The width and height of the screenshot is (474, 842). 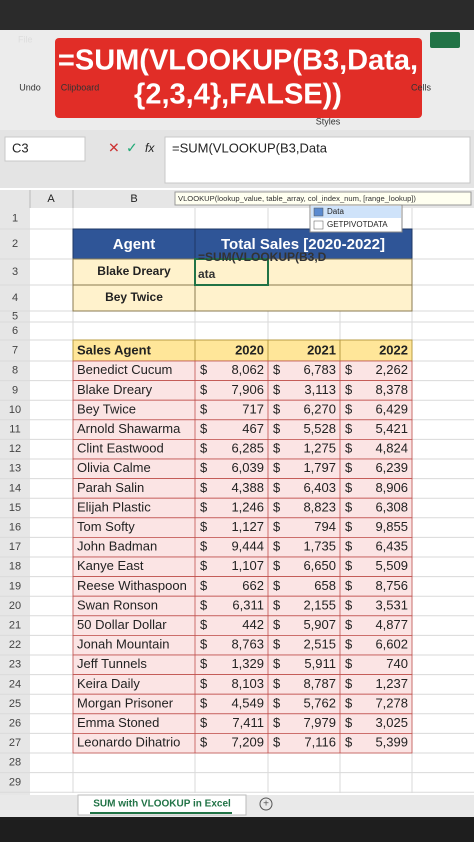 I want to click on sales-agent: Bey Twice, so click(x=106, y=408).